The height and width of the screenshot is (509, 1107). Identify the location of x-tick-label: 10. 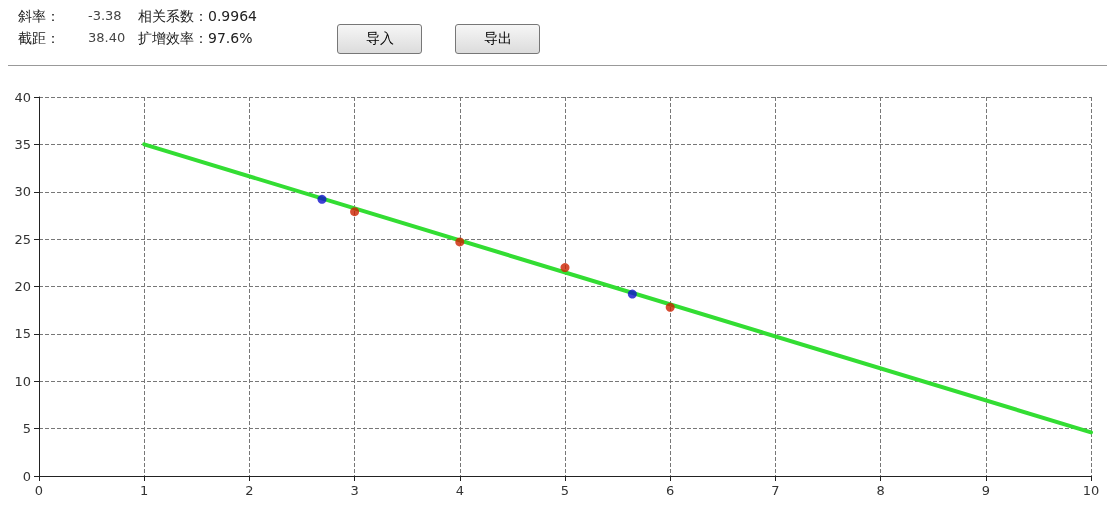
(1091, 490).